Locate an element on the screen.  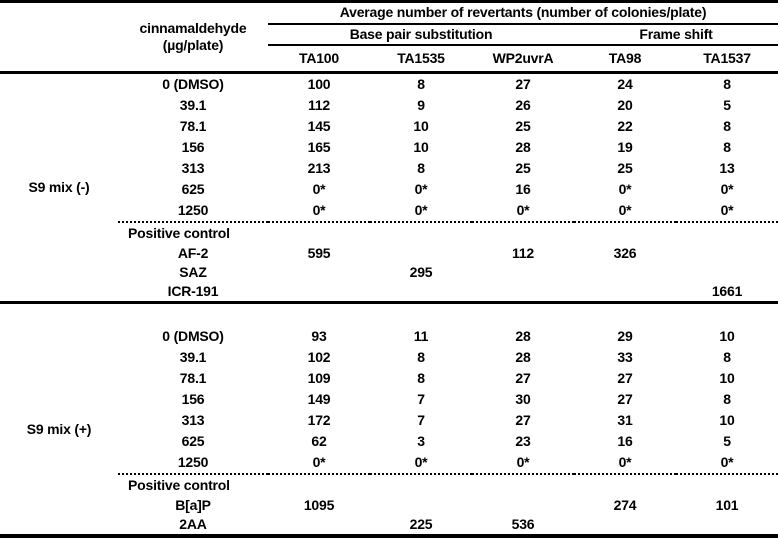
value-cell: 9 is located at coordinates (421, 104).